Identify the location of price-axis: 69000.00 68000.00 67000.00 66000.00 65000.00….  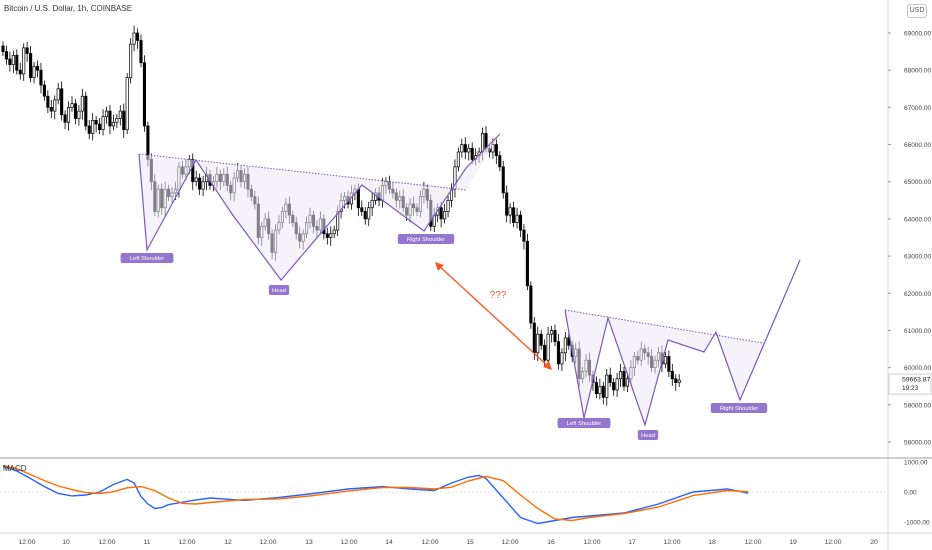
(909, 275).